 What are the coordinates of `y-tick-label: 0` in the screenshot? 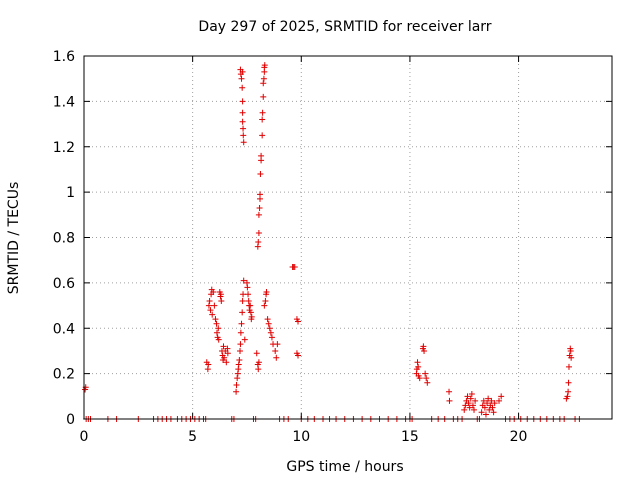 It's located at (70, 420).